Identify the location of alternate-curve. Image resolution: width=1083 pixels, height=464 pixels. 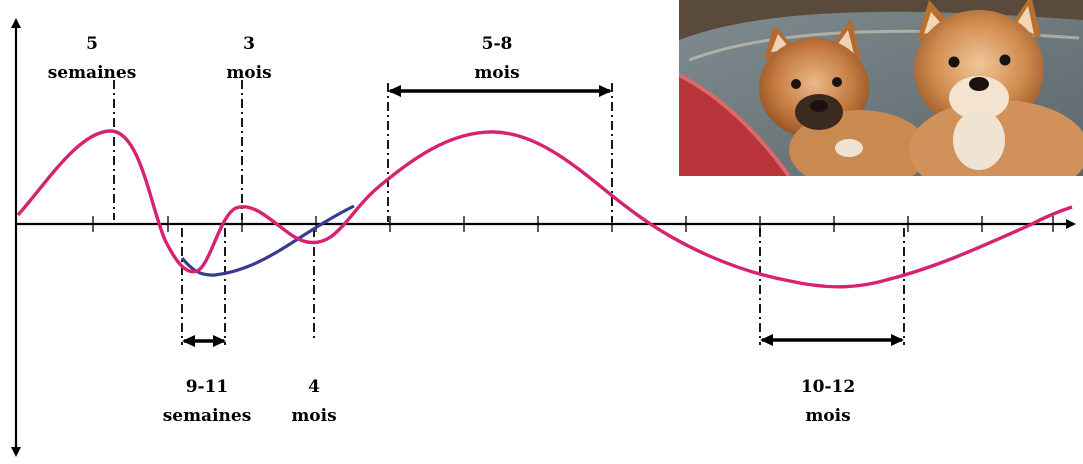
(267, 240).